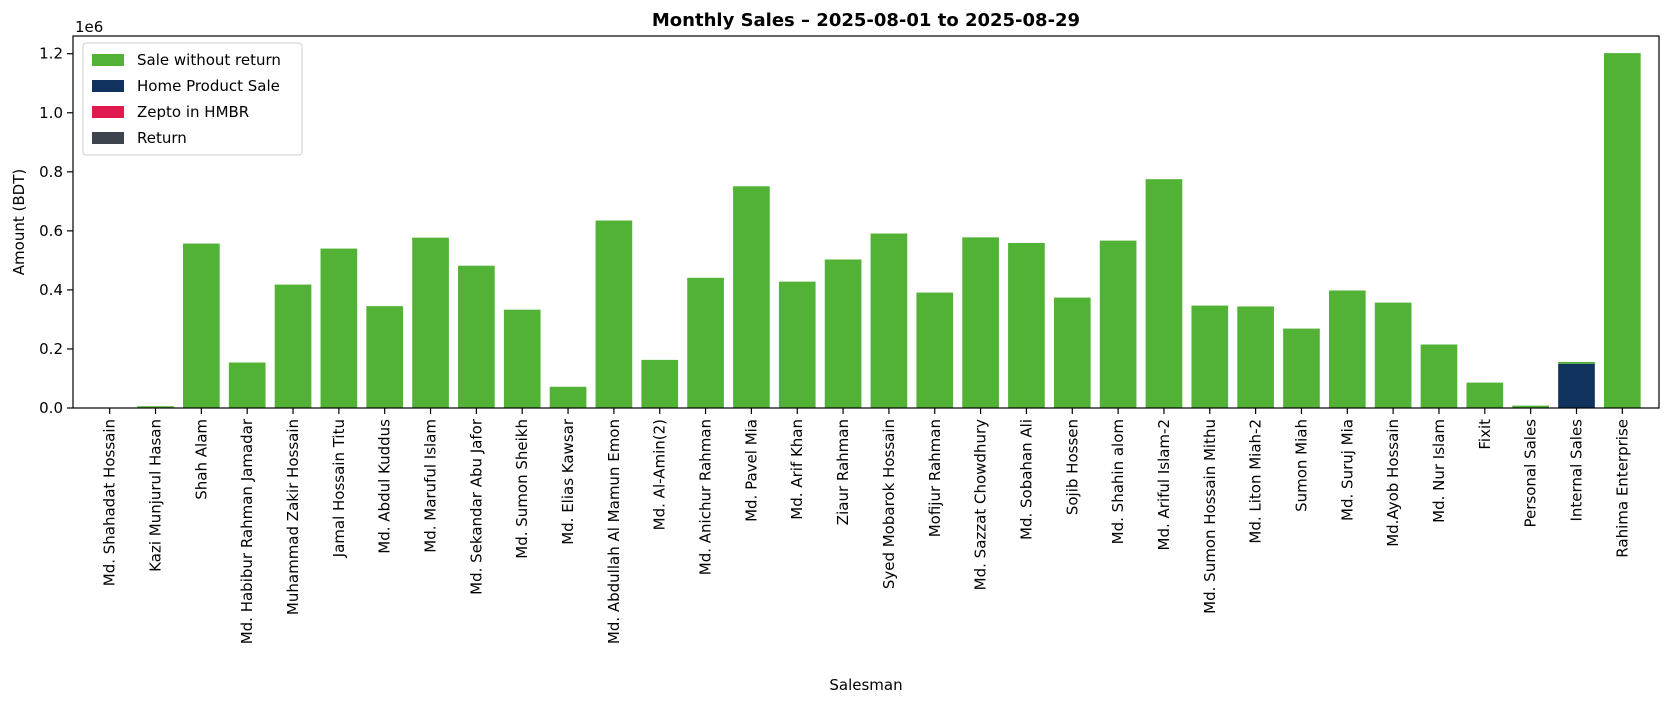  What do you see at coordinates (935, 478) in the screenshot?
I see `x-tick-label: Mofijur Rahman` at bounding box center [935, 478].